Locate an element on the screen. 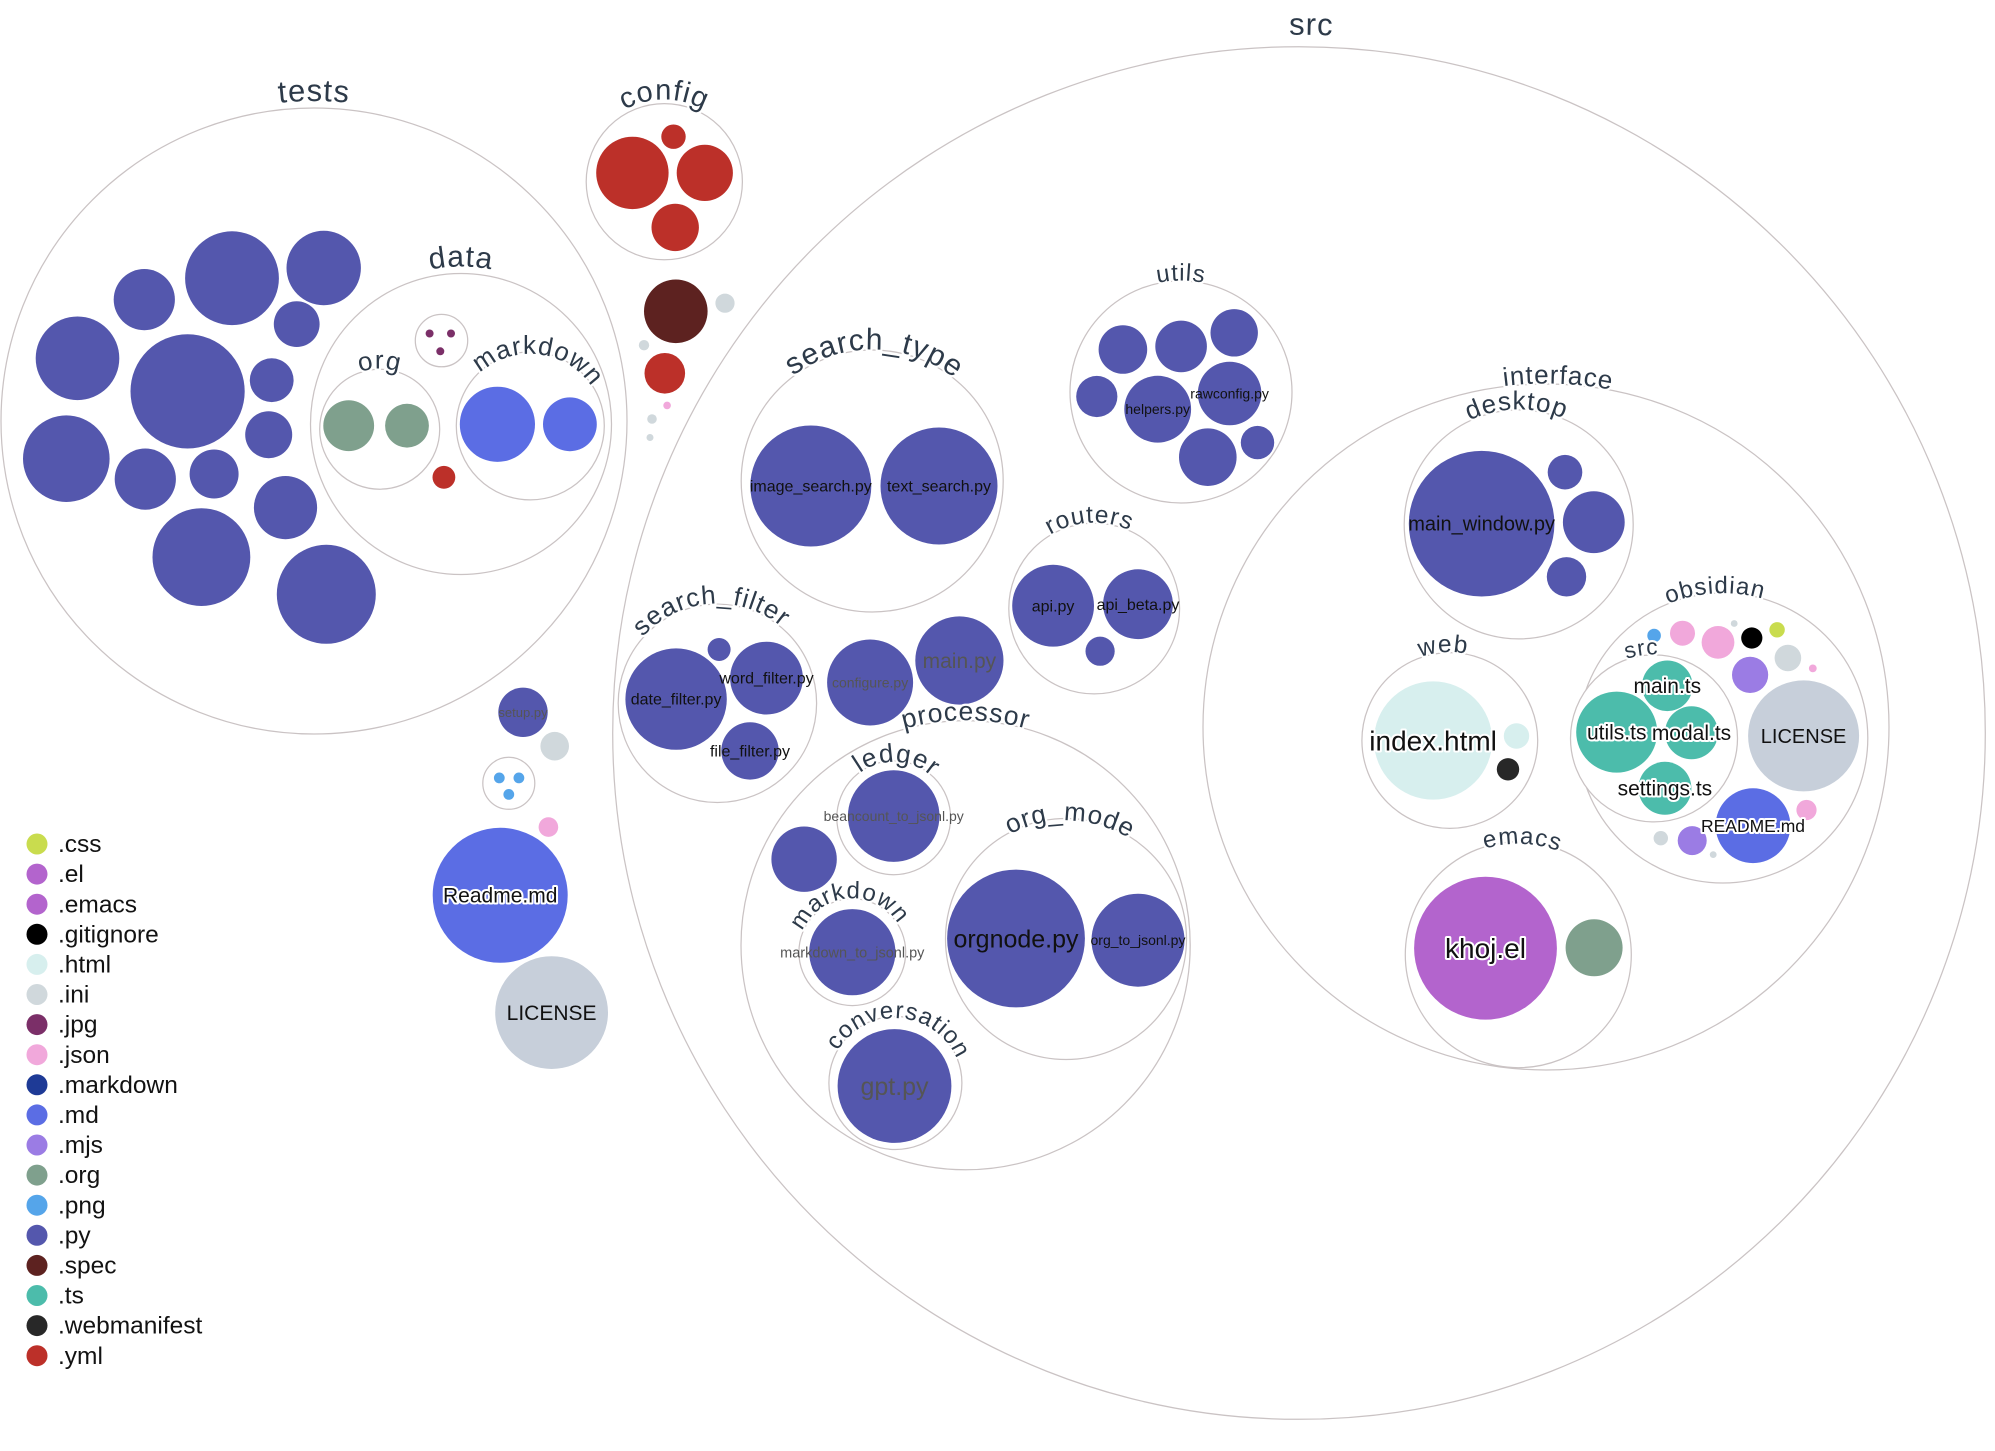 The height and width of the screenshot is (1451, 1995). svg-text: api_beta.py is located at coordinates (1138, 605).